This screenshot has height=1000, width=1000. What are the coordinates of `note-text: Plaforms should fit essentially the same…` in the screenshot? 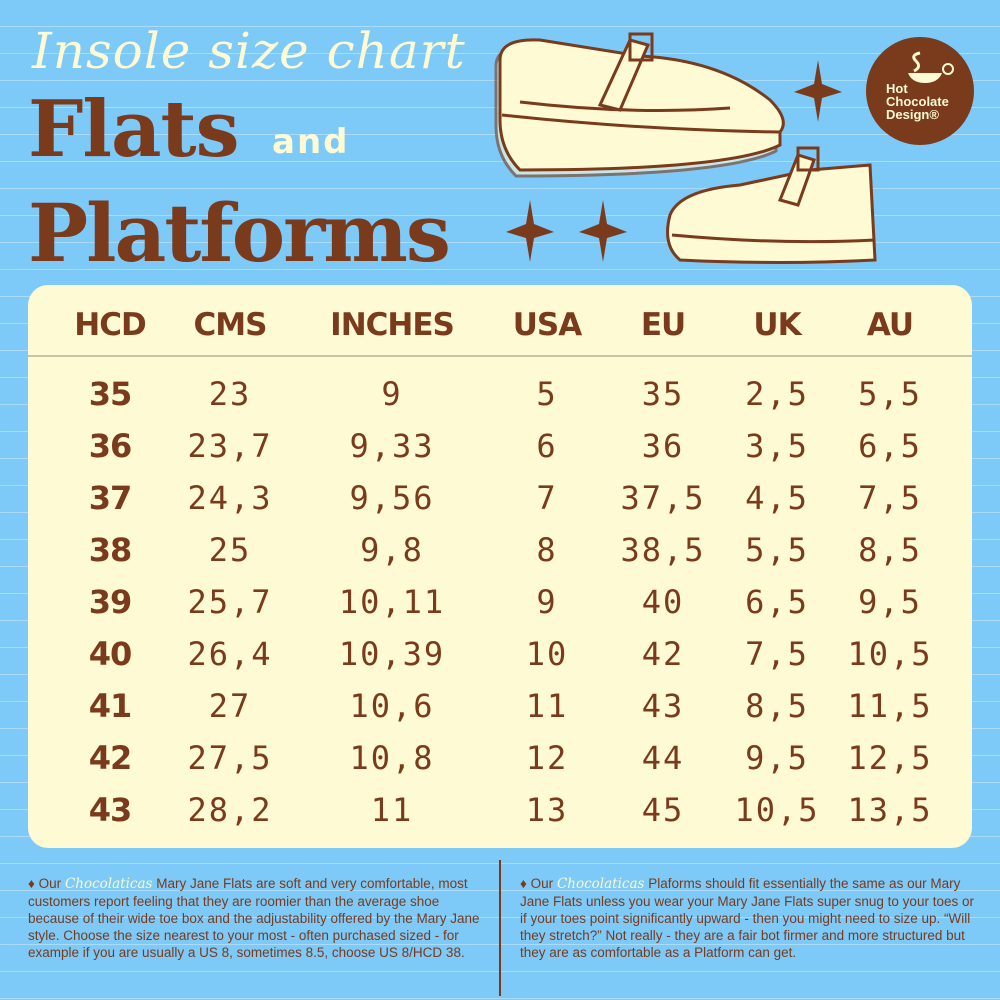 It's located at (747, 918).